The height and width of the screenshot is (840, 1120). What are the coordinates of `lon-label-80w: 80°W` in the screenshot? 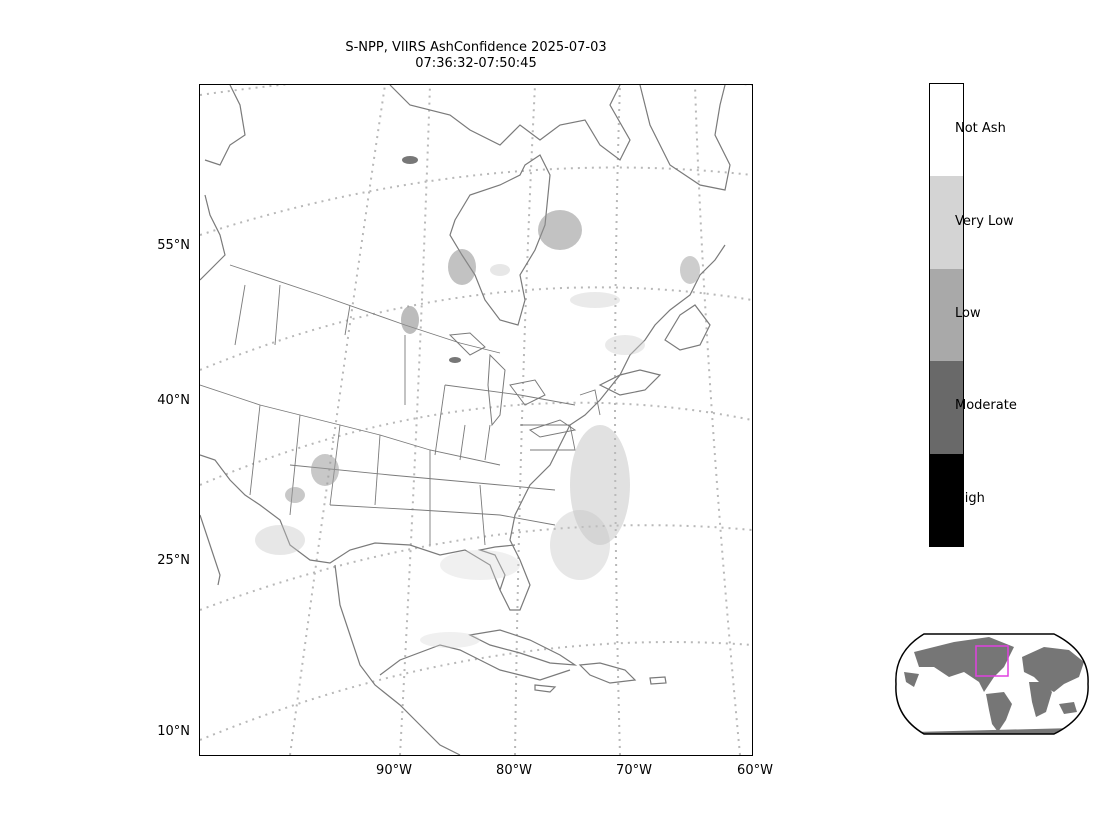 It's located at (514, 770).